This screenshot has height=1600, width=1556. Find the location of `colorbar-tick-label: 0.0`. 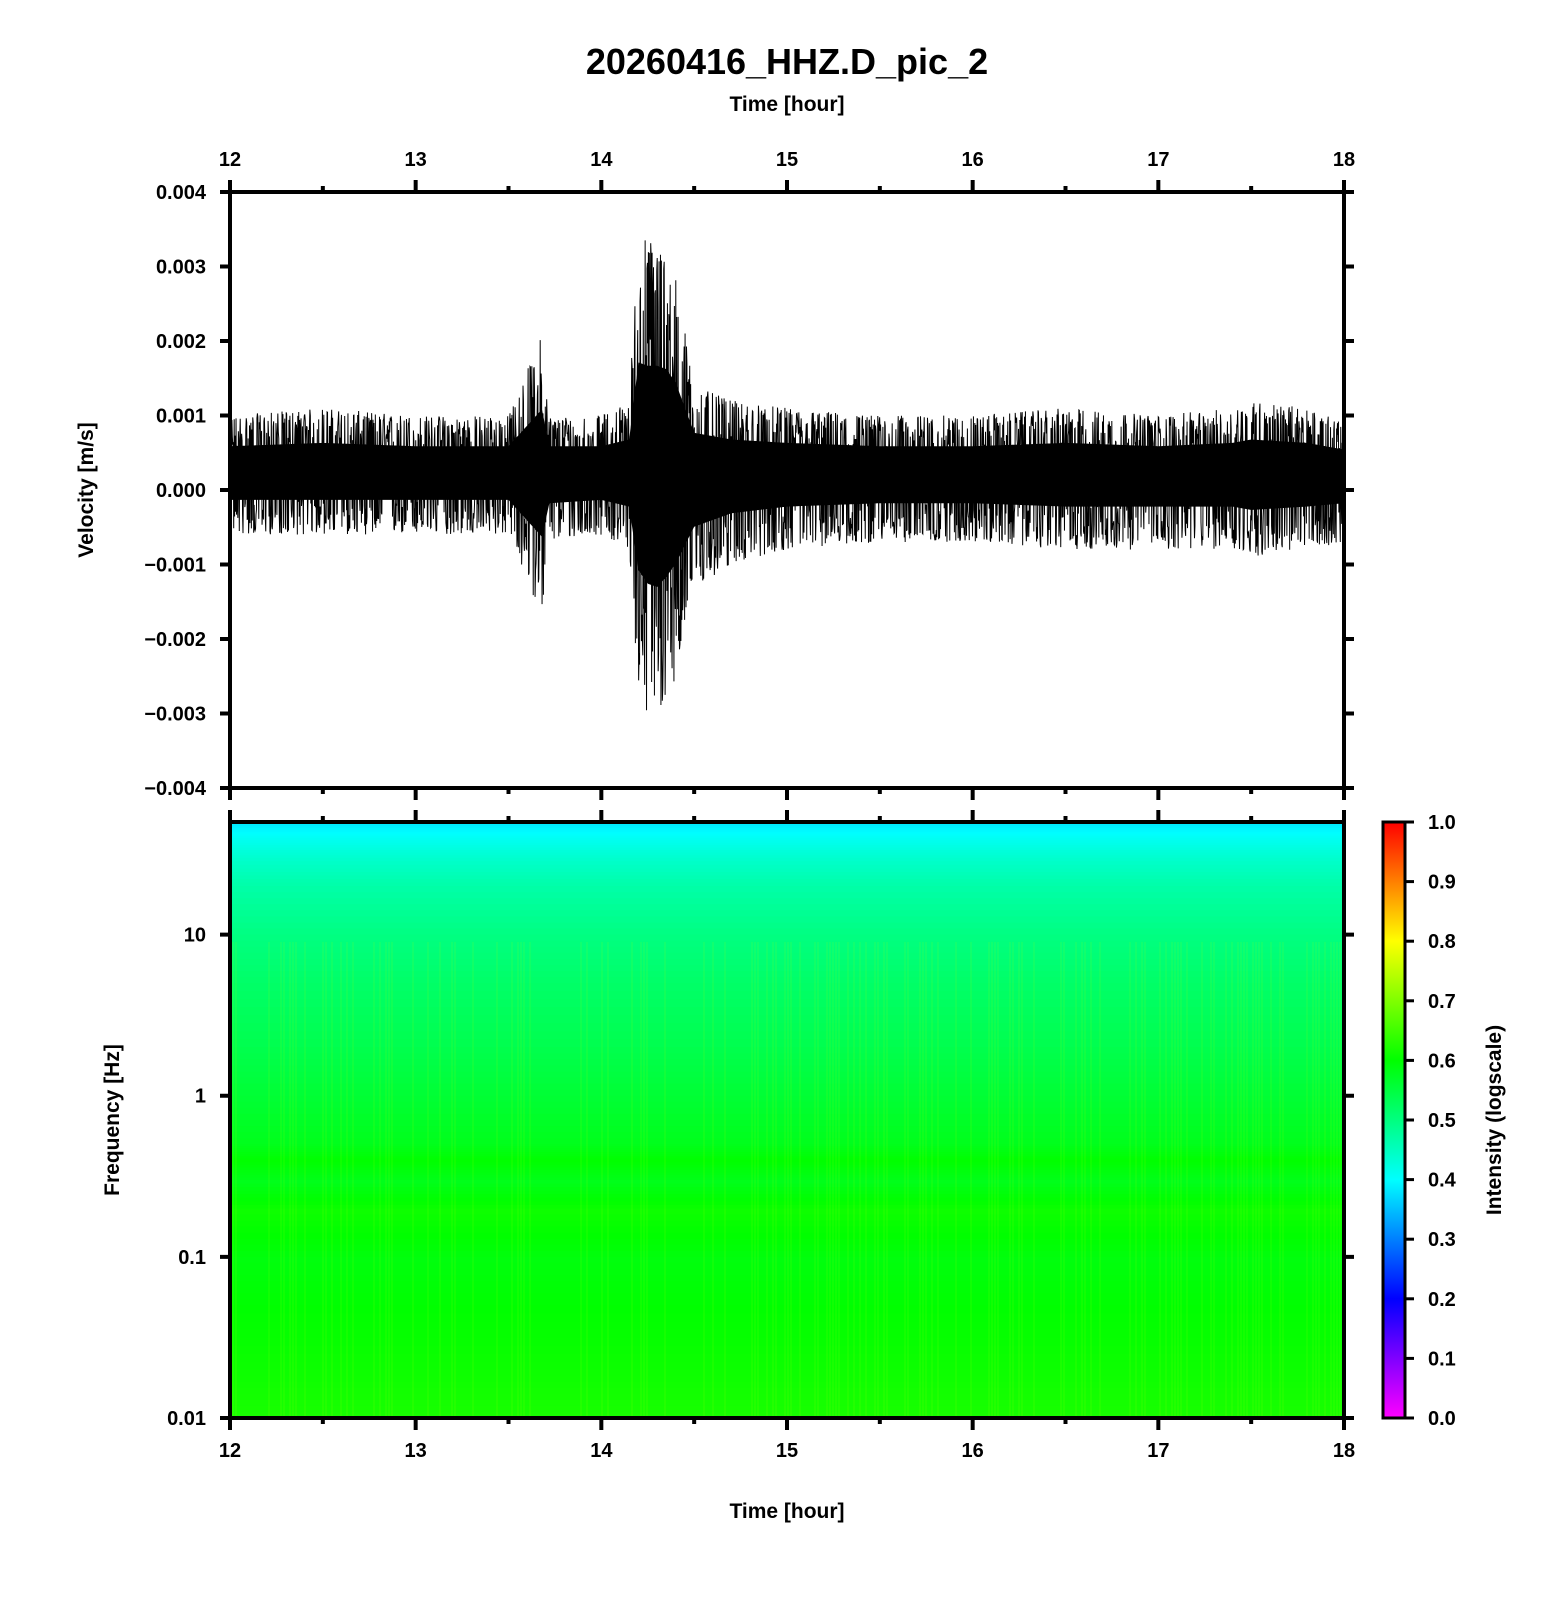

colorbar-tick-label: 0.0 is located at coordinates (1442, 1419).